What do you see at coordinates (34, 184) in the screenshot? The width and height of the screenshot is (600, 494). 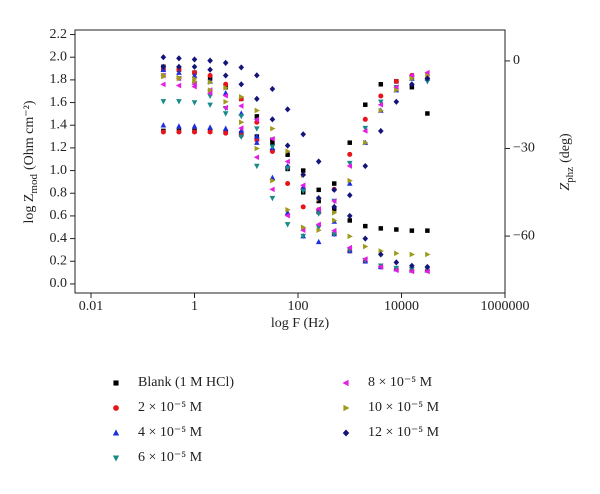 I see `y-label-sub: mod` at bounding box center [34, 184].